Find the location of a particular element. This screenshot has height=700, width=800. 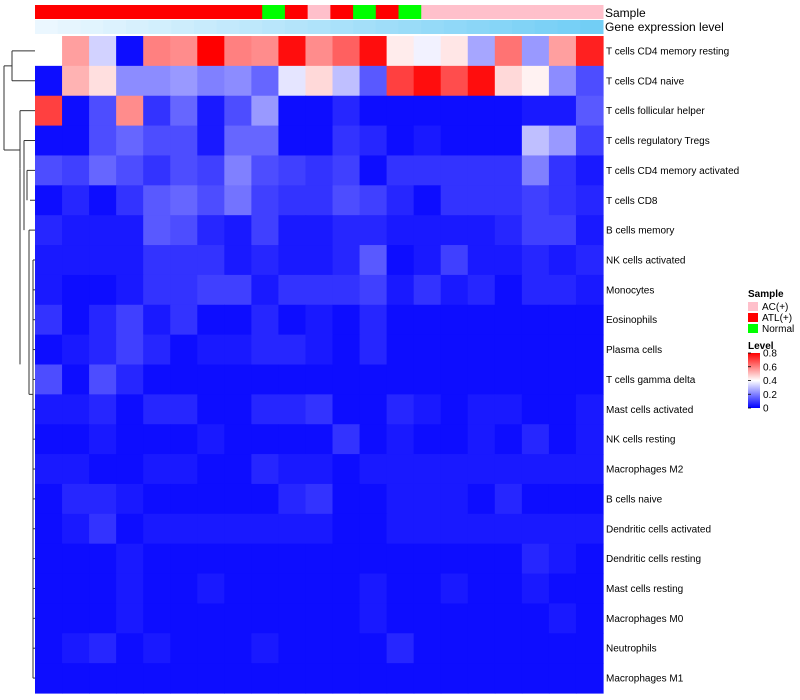

level-tick-label: 0.4 is located at coordinates (770, 381).